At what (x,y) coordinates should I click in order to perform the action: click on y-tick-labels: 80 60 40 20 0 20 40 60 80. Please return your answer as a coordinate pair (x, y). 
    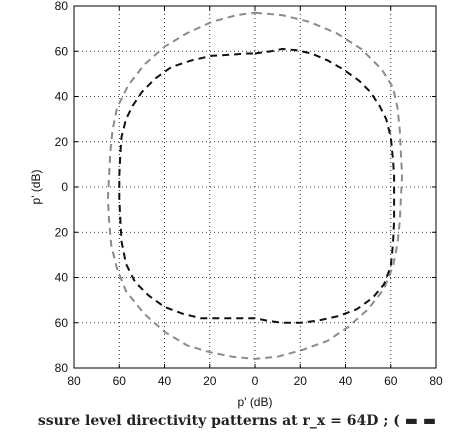
    Looking at the image, I should click on (62, 187).